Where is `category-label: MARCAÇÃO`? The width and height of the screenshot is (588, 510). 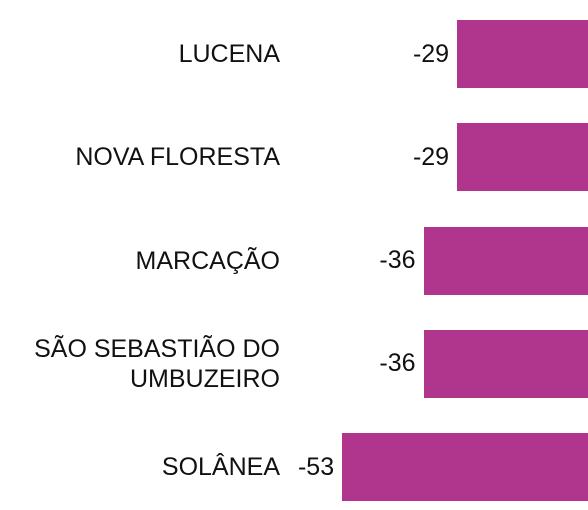 category-label: MARCAÇÃO is located at coordinates (207, 260).